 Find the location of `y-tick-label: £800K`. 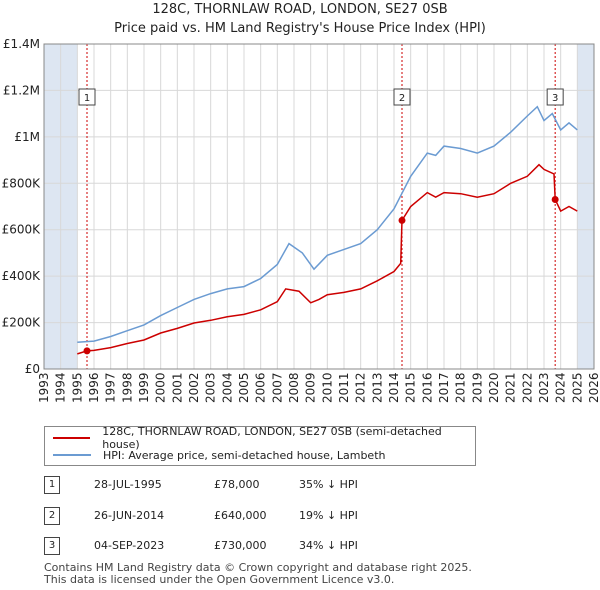

y-tick-label: £800K is located at coordinates (22, 183).